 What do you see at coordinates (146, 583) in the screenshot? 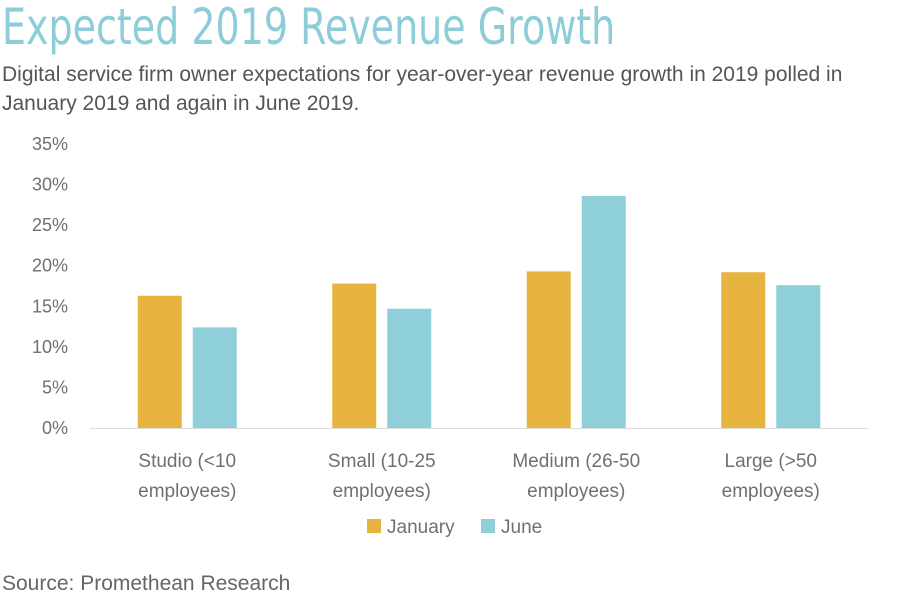
I see `source-note: Source: Promethean Research` at bounding box center [146, 583].